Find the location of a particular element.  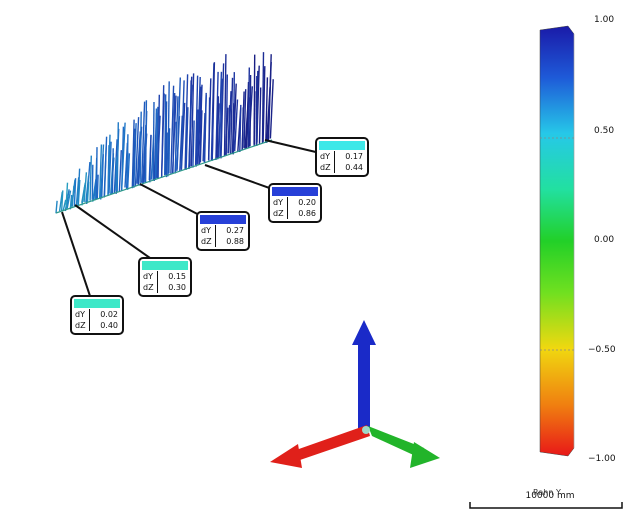

dz-value: 0.88 is located at coordinates (235, 241).